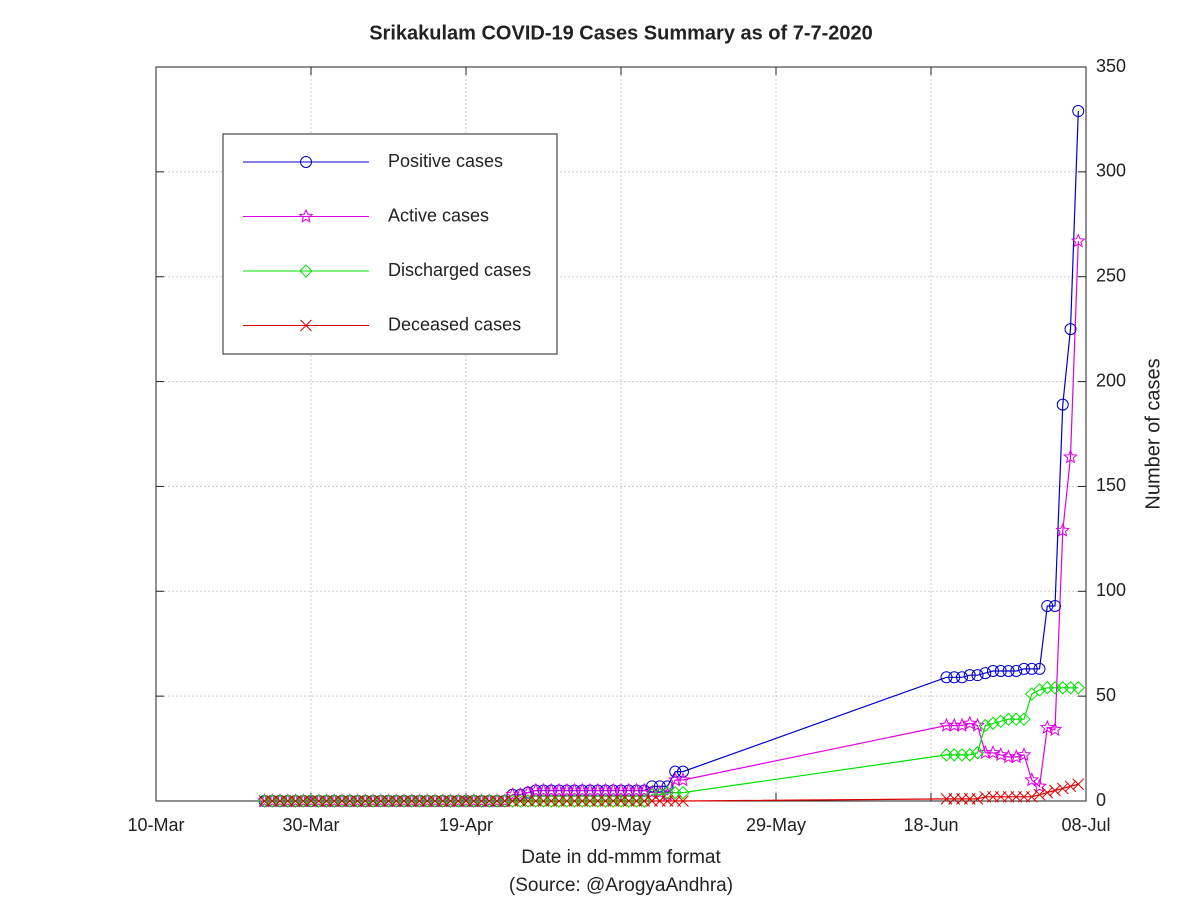  What do you see at coordinates (466, 825) in the screenshot?
I see `x-tick-label: 19-Apr` at bounding box center [466, 825].